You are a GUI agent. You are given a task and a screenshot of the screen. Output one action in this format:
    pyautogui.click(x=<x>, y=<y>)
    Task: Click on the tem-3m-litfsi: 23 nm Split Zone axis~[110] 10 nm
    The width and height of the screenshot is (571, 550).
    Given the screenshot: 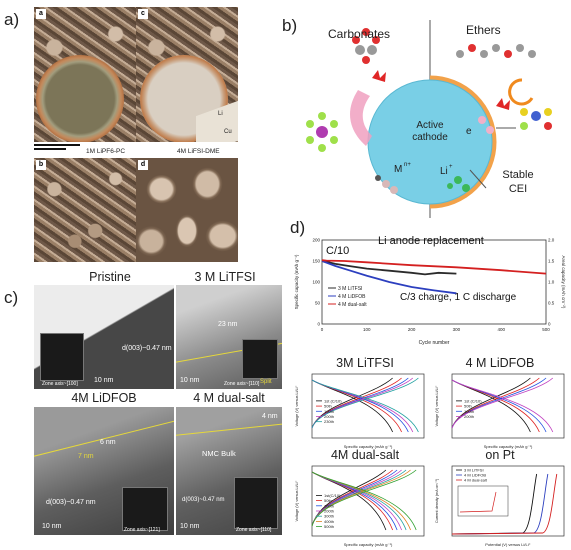 What is the action you would take?
    pyautogui.click(x=229, y=337)
    